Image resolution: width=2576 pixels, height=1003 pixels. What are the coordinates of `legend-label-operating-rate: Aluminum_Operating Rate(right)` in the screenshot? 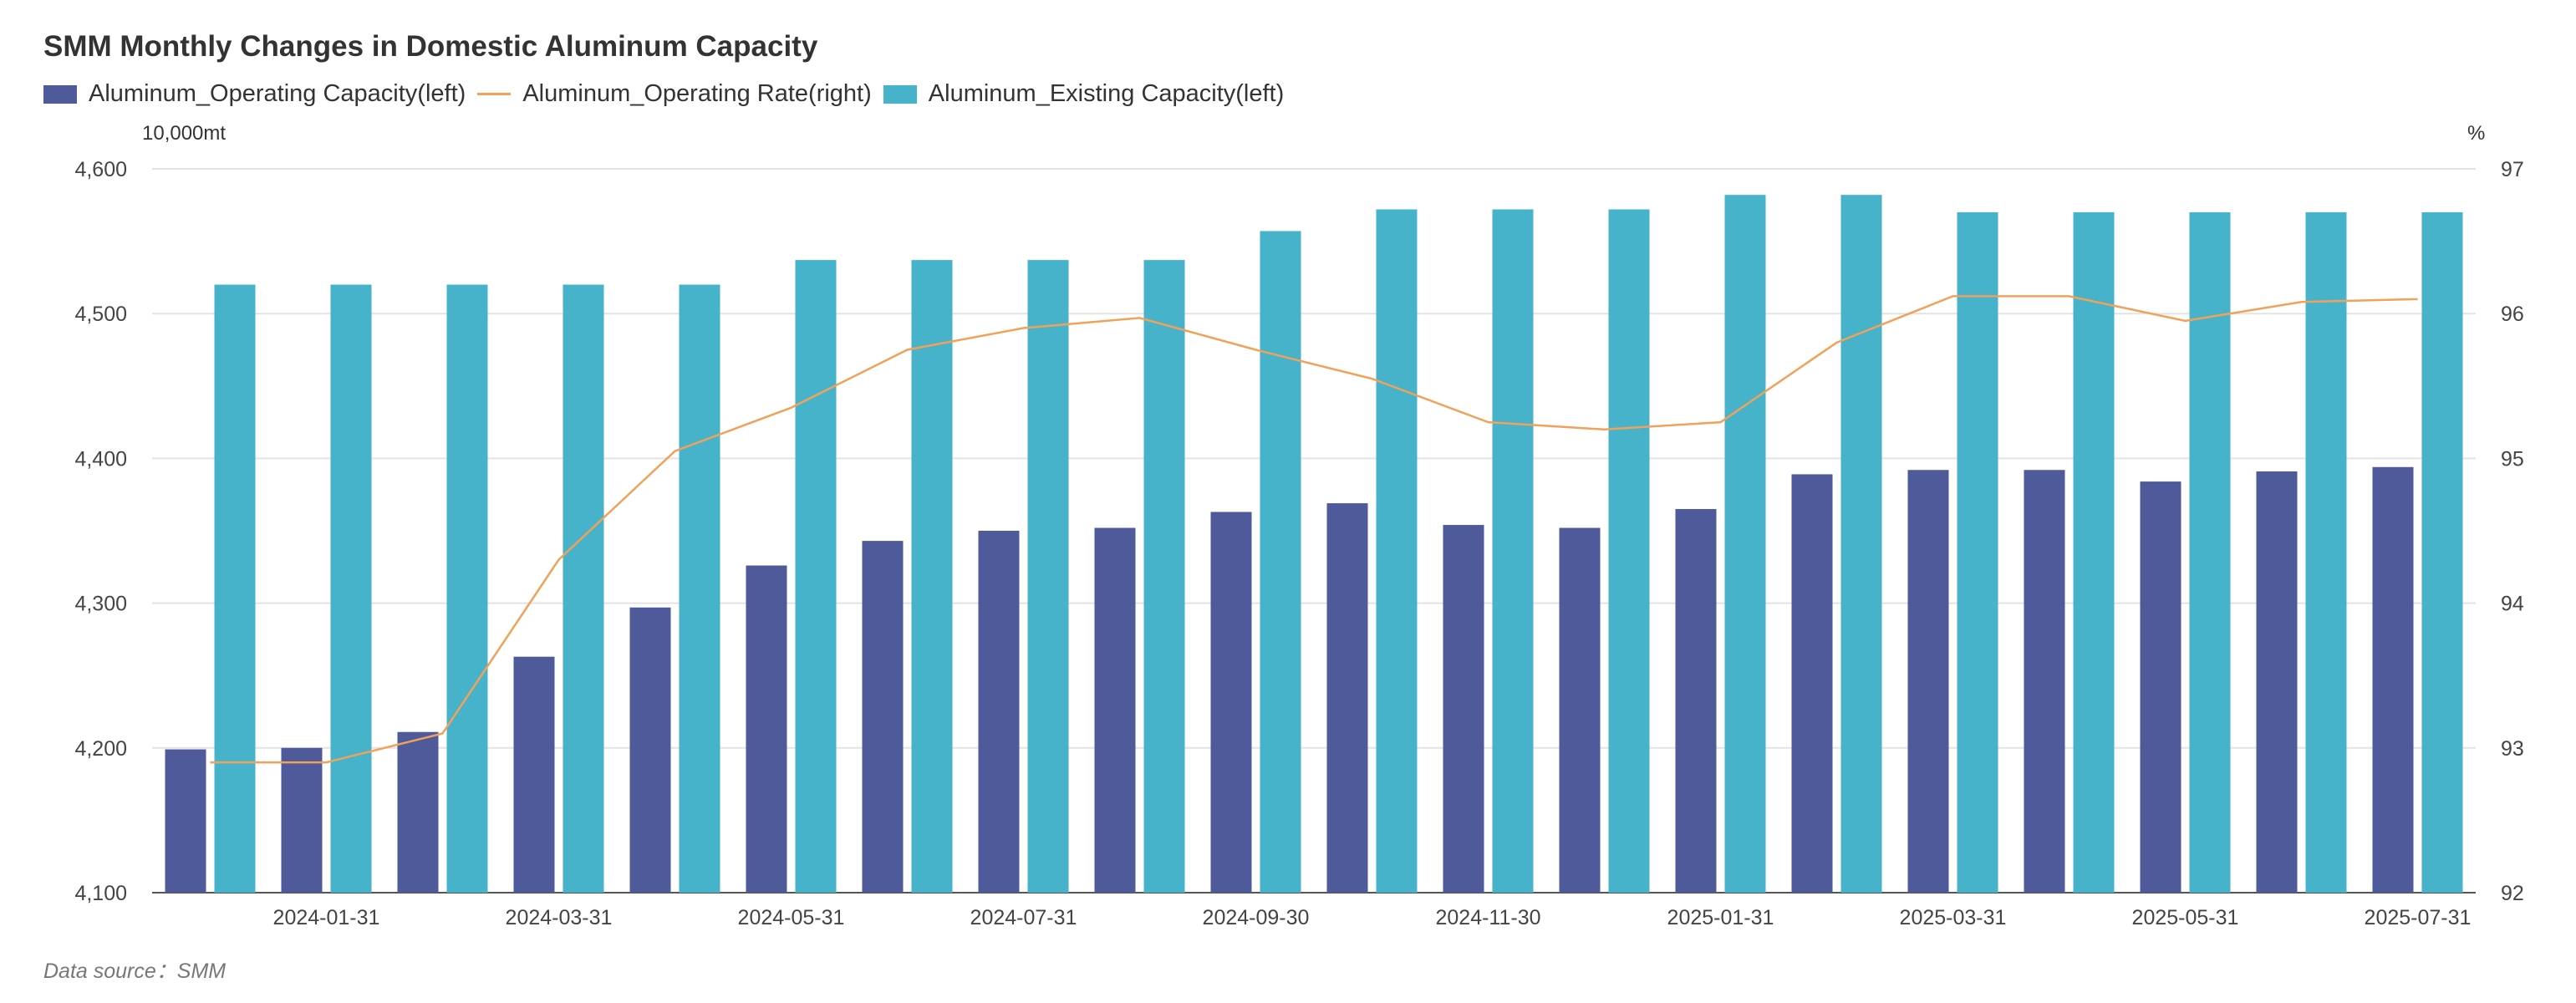 It's located at (697, 93).